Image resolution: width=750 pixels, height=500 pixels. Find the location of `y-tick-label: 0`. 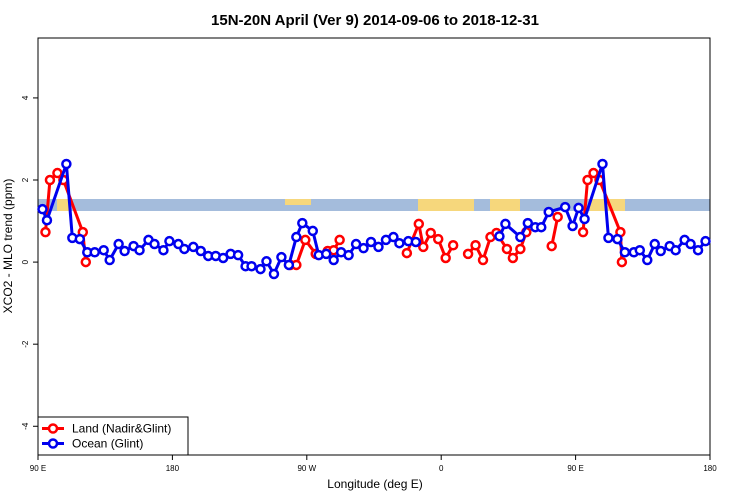

y-tick-label: 0 is located at coordinates (25, 261).